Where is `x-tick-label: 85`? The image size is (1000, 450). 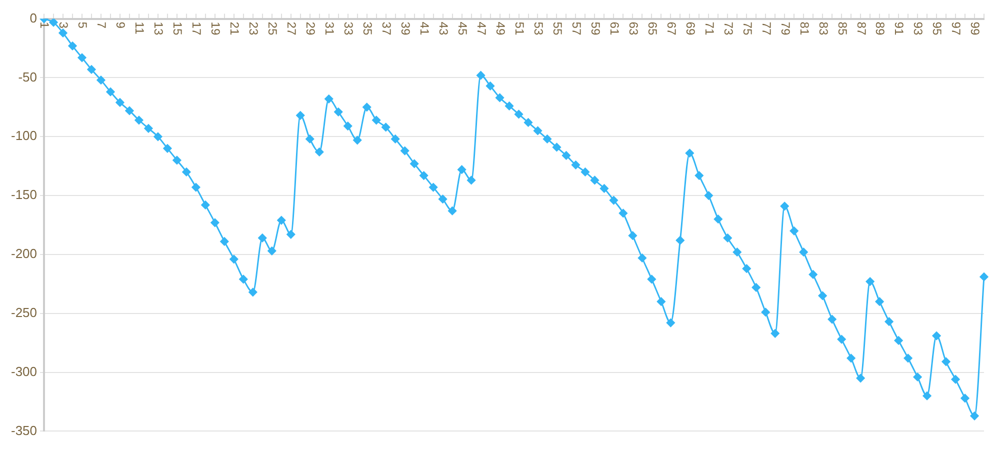 x-tick-label: 85 is located at coordinates (842, 29).